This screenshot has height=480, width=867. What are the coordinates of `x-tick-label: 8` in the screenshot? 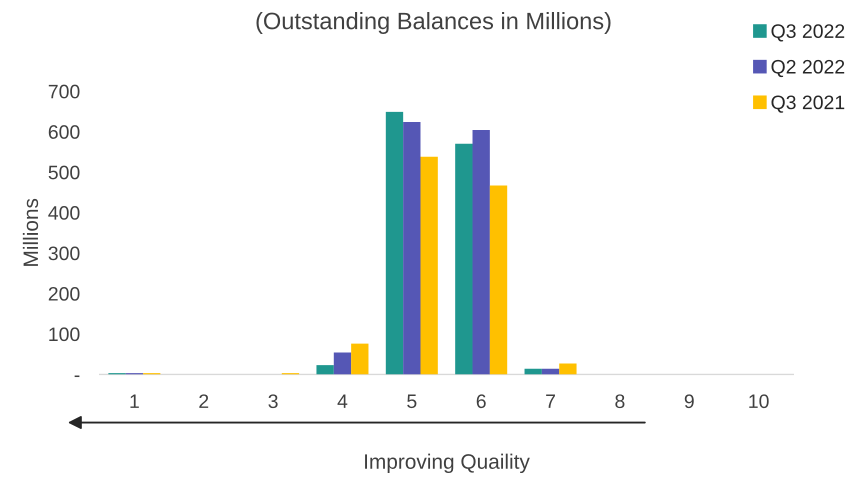 It's located at (619, 401).